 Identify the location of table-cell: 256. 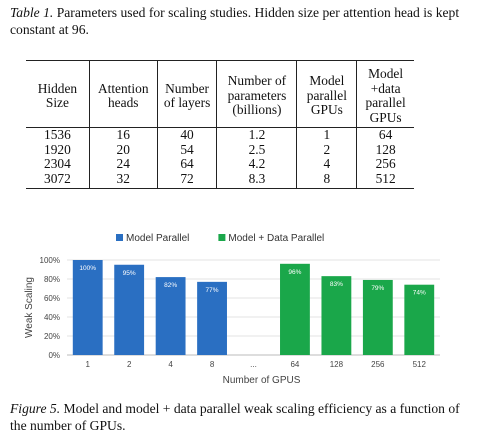
(385, 164).